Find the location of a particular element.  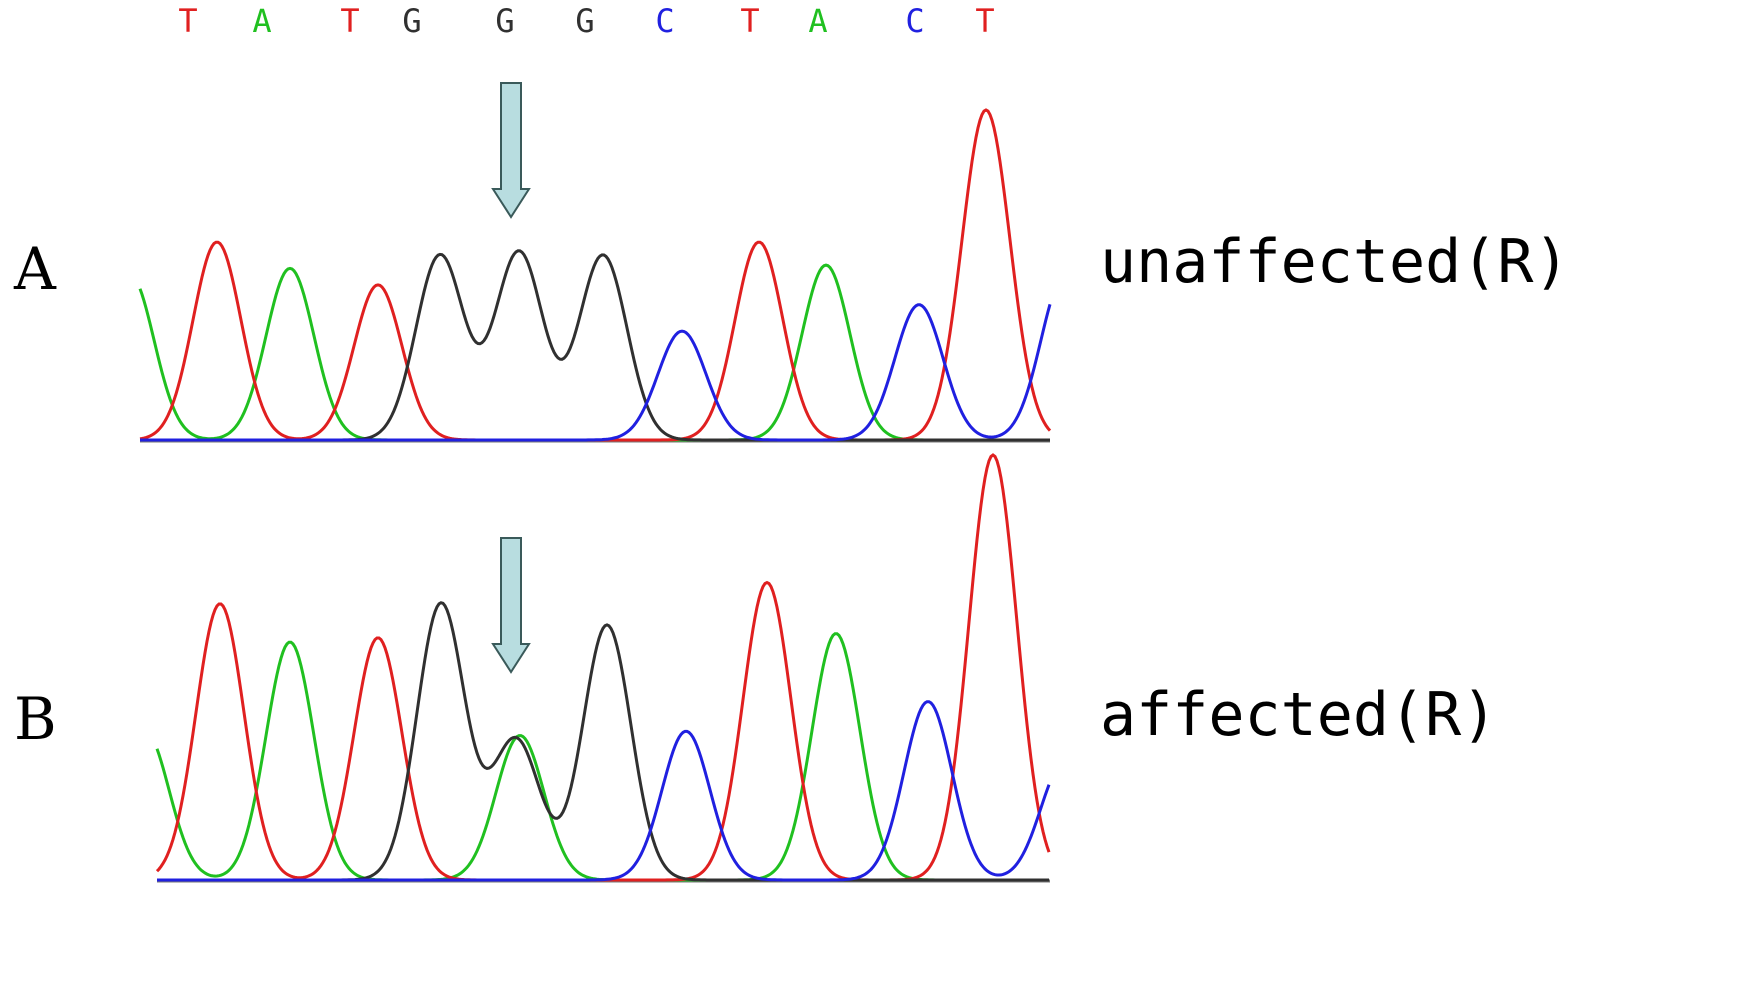

trace-g-panel-b is located at coordinates (603, 741).